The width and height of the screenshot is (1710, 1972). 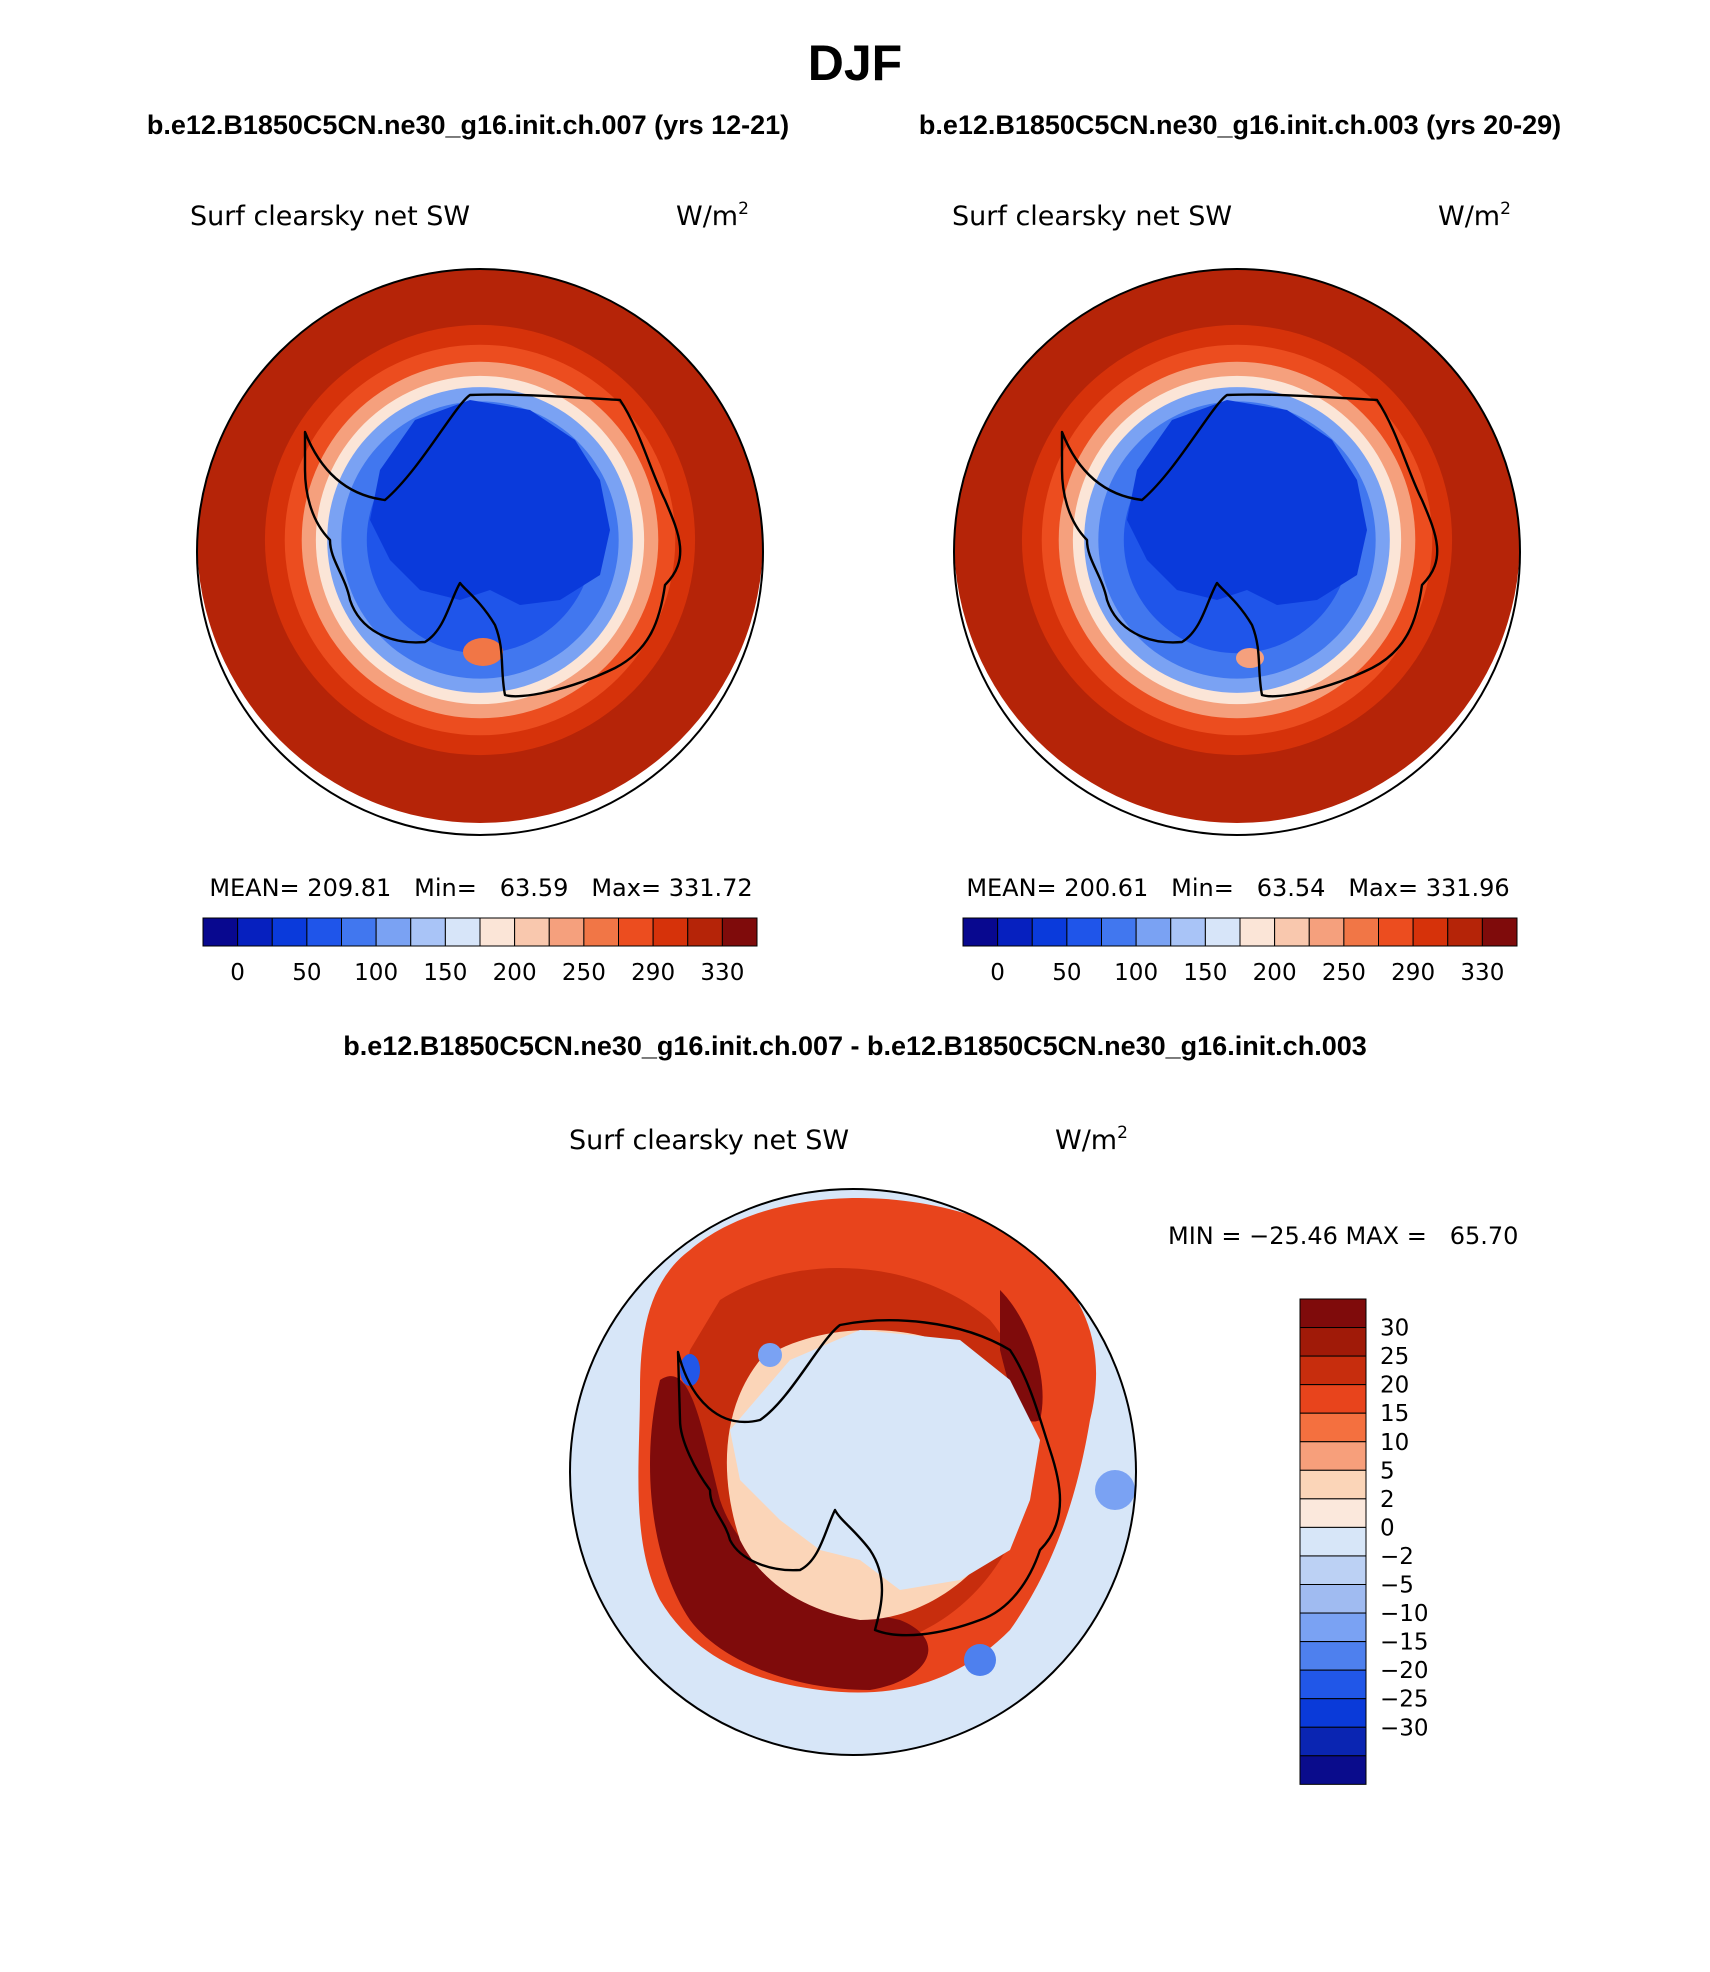 What do you see at coordinates (1397, 1557) in the screenshot?
I see `diff-colorbar-label-8: −2` at bounding box center [1397, 1557].